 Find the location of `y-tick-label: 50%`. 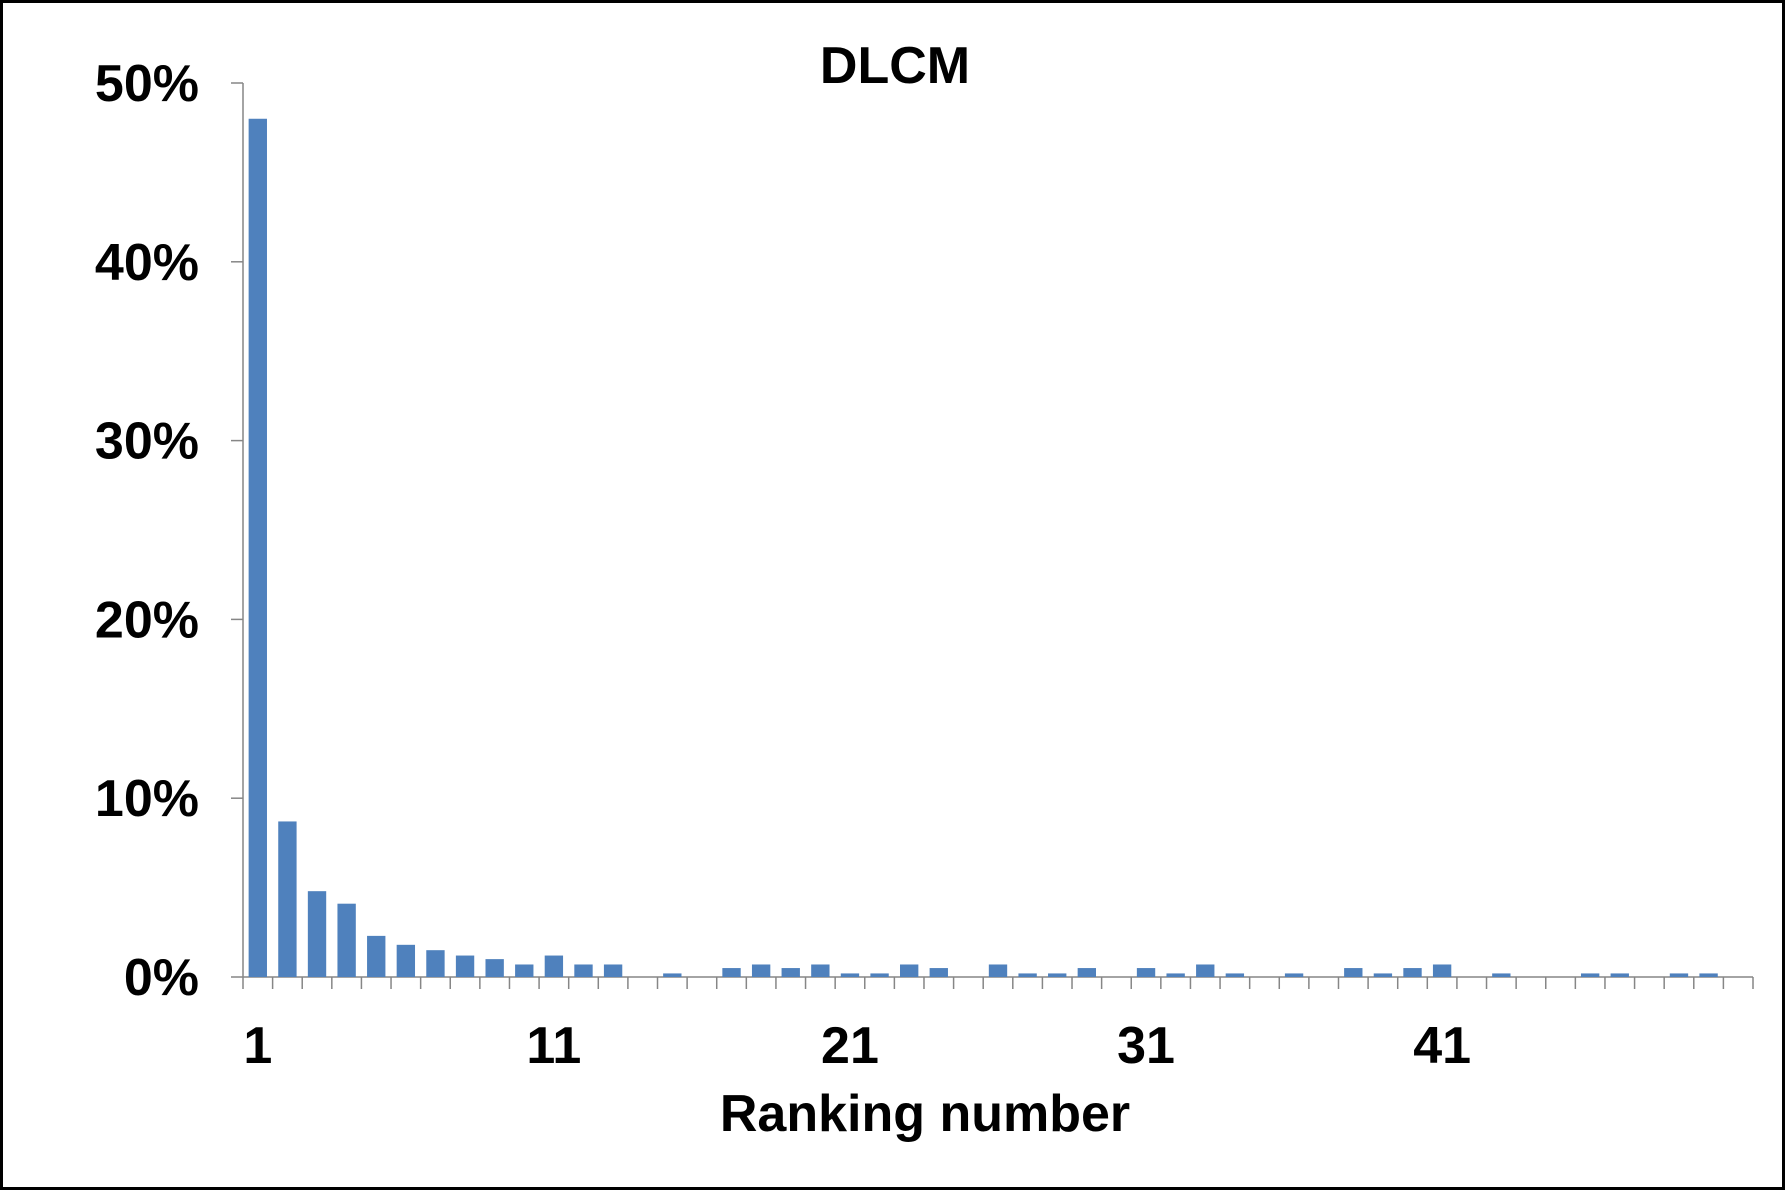

y-tick-label: 50% is located at coordinates (147, 84).